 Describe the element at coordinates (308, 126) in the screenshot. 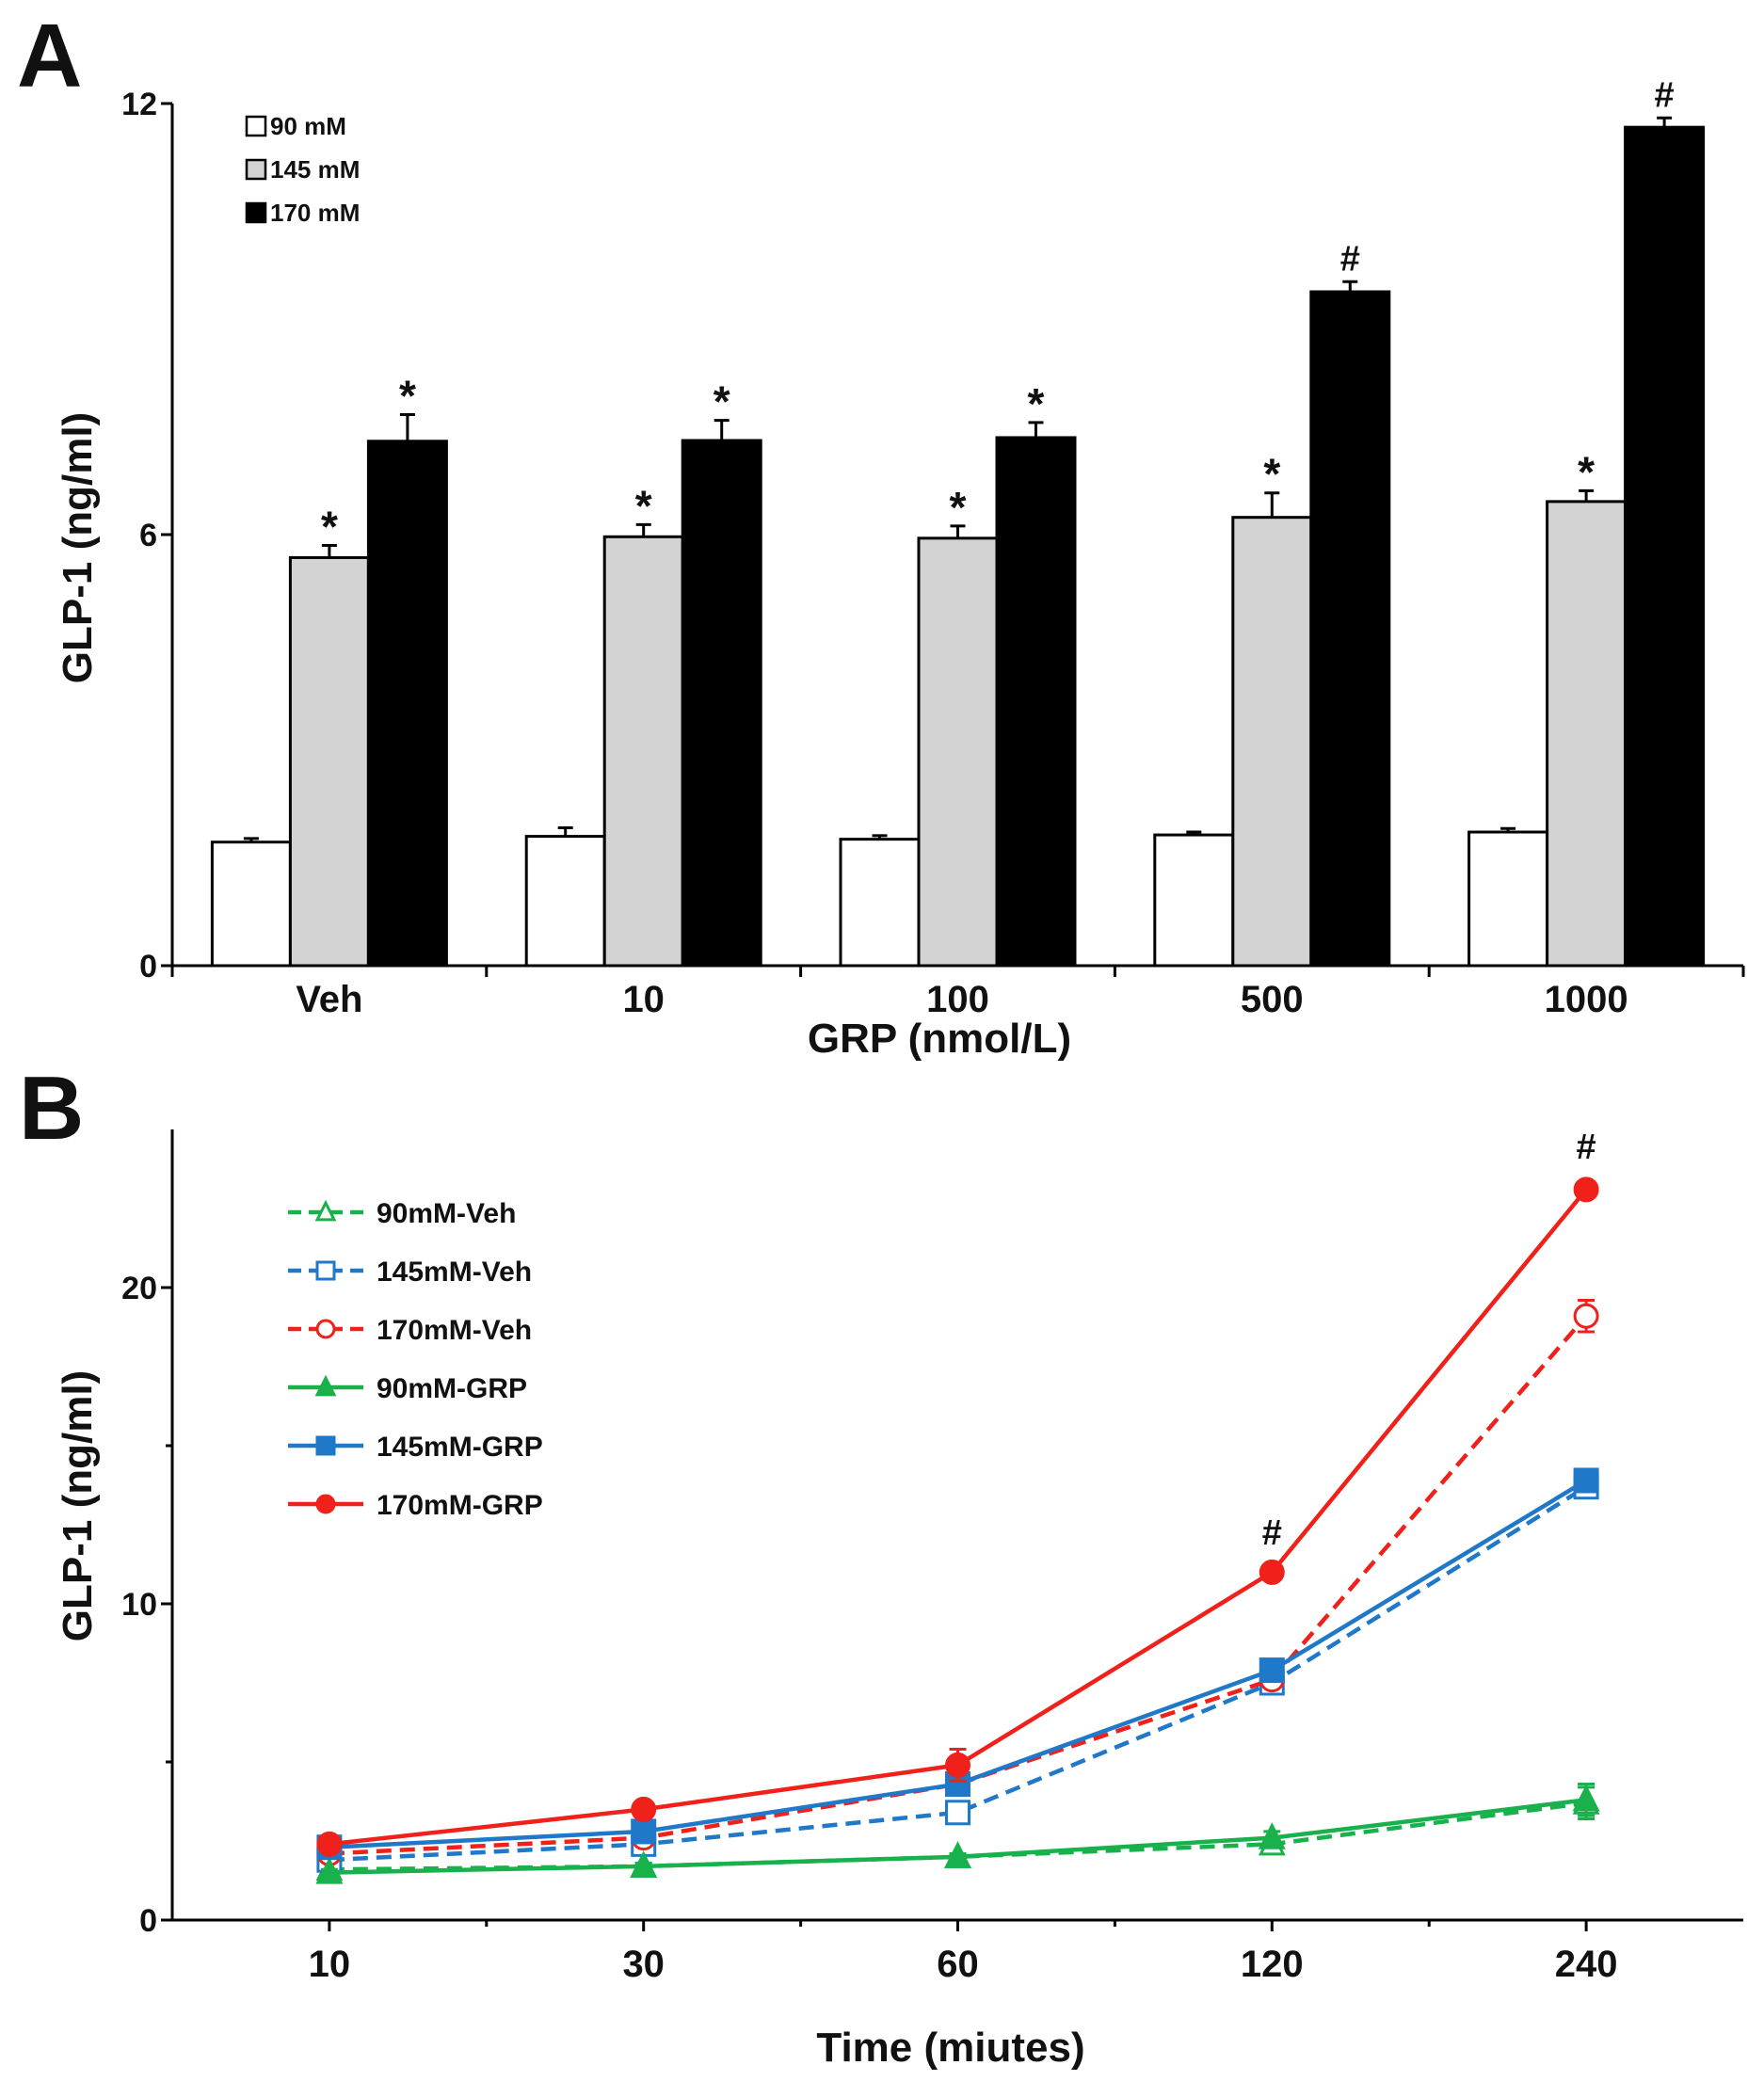

I see `legend-label: 90 mM` at that location.